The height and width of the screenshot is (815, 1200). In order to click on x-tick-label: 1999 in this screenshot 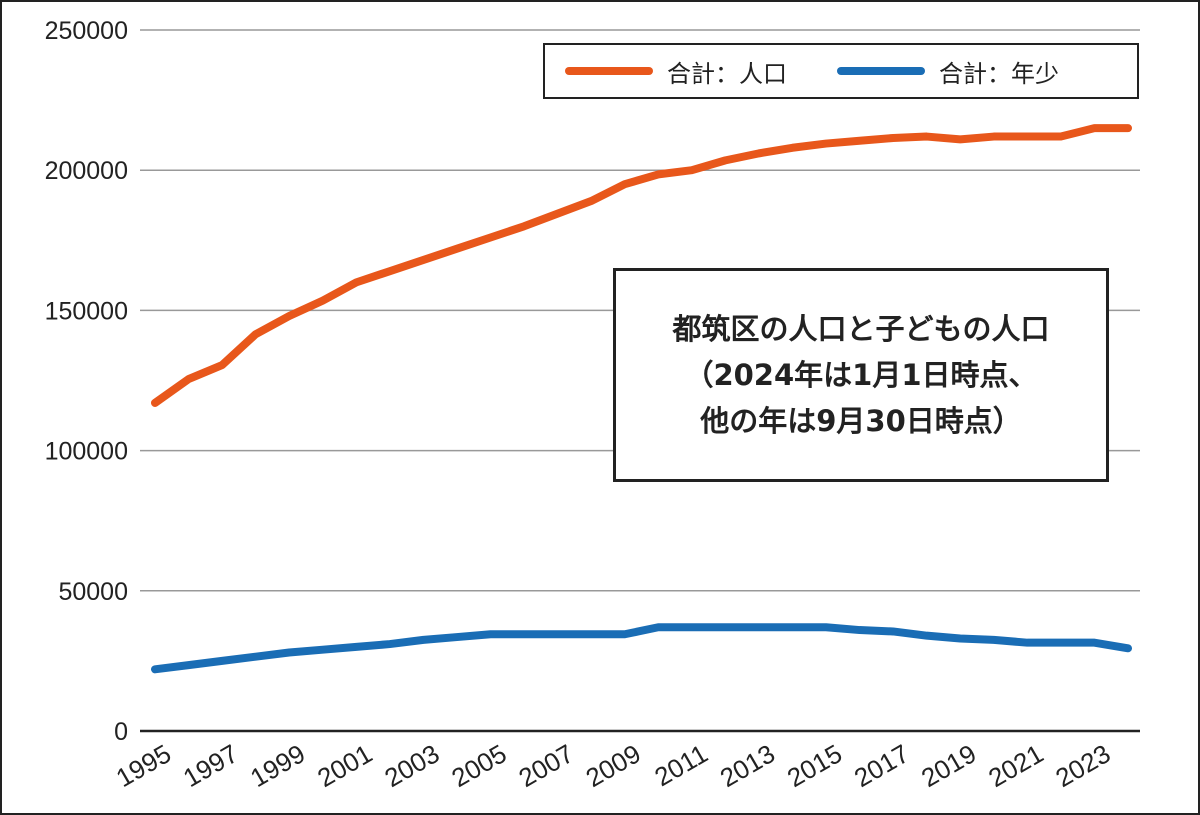, I will do `click(277, 765)`.